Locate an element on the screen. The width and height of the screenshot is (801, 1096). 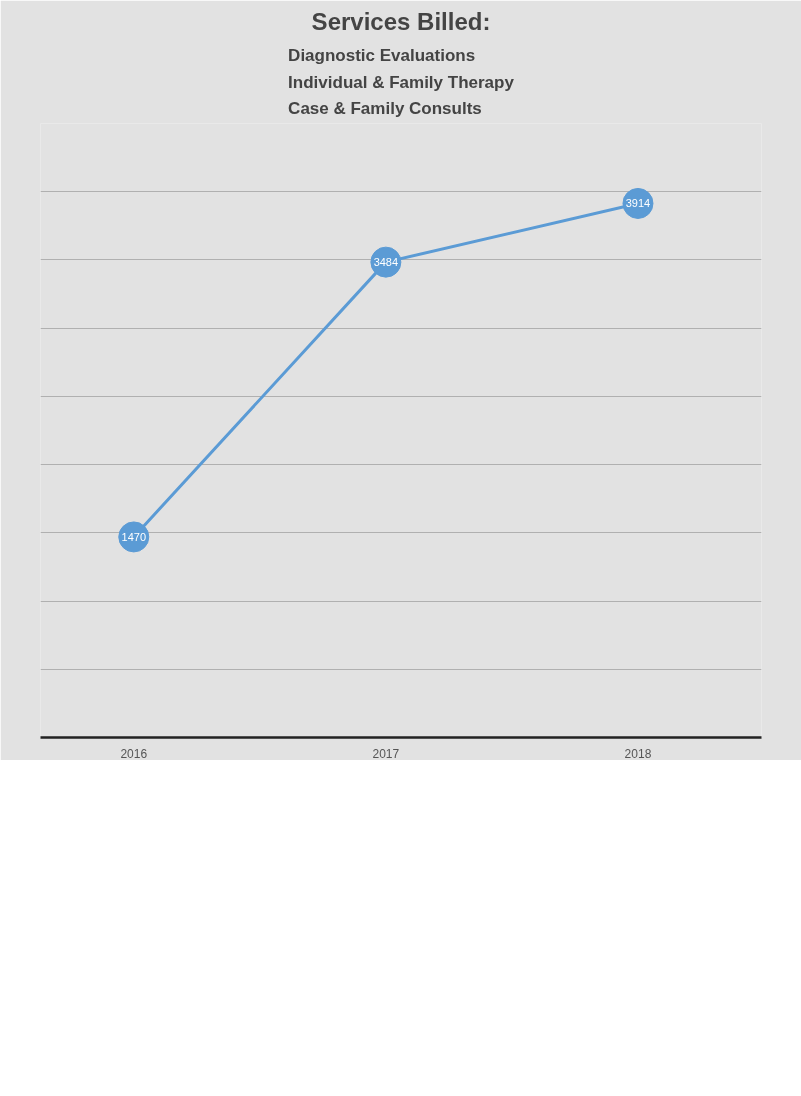
chart-title: Services Billed: is located at coordinates (401, 21).